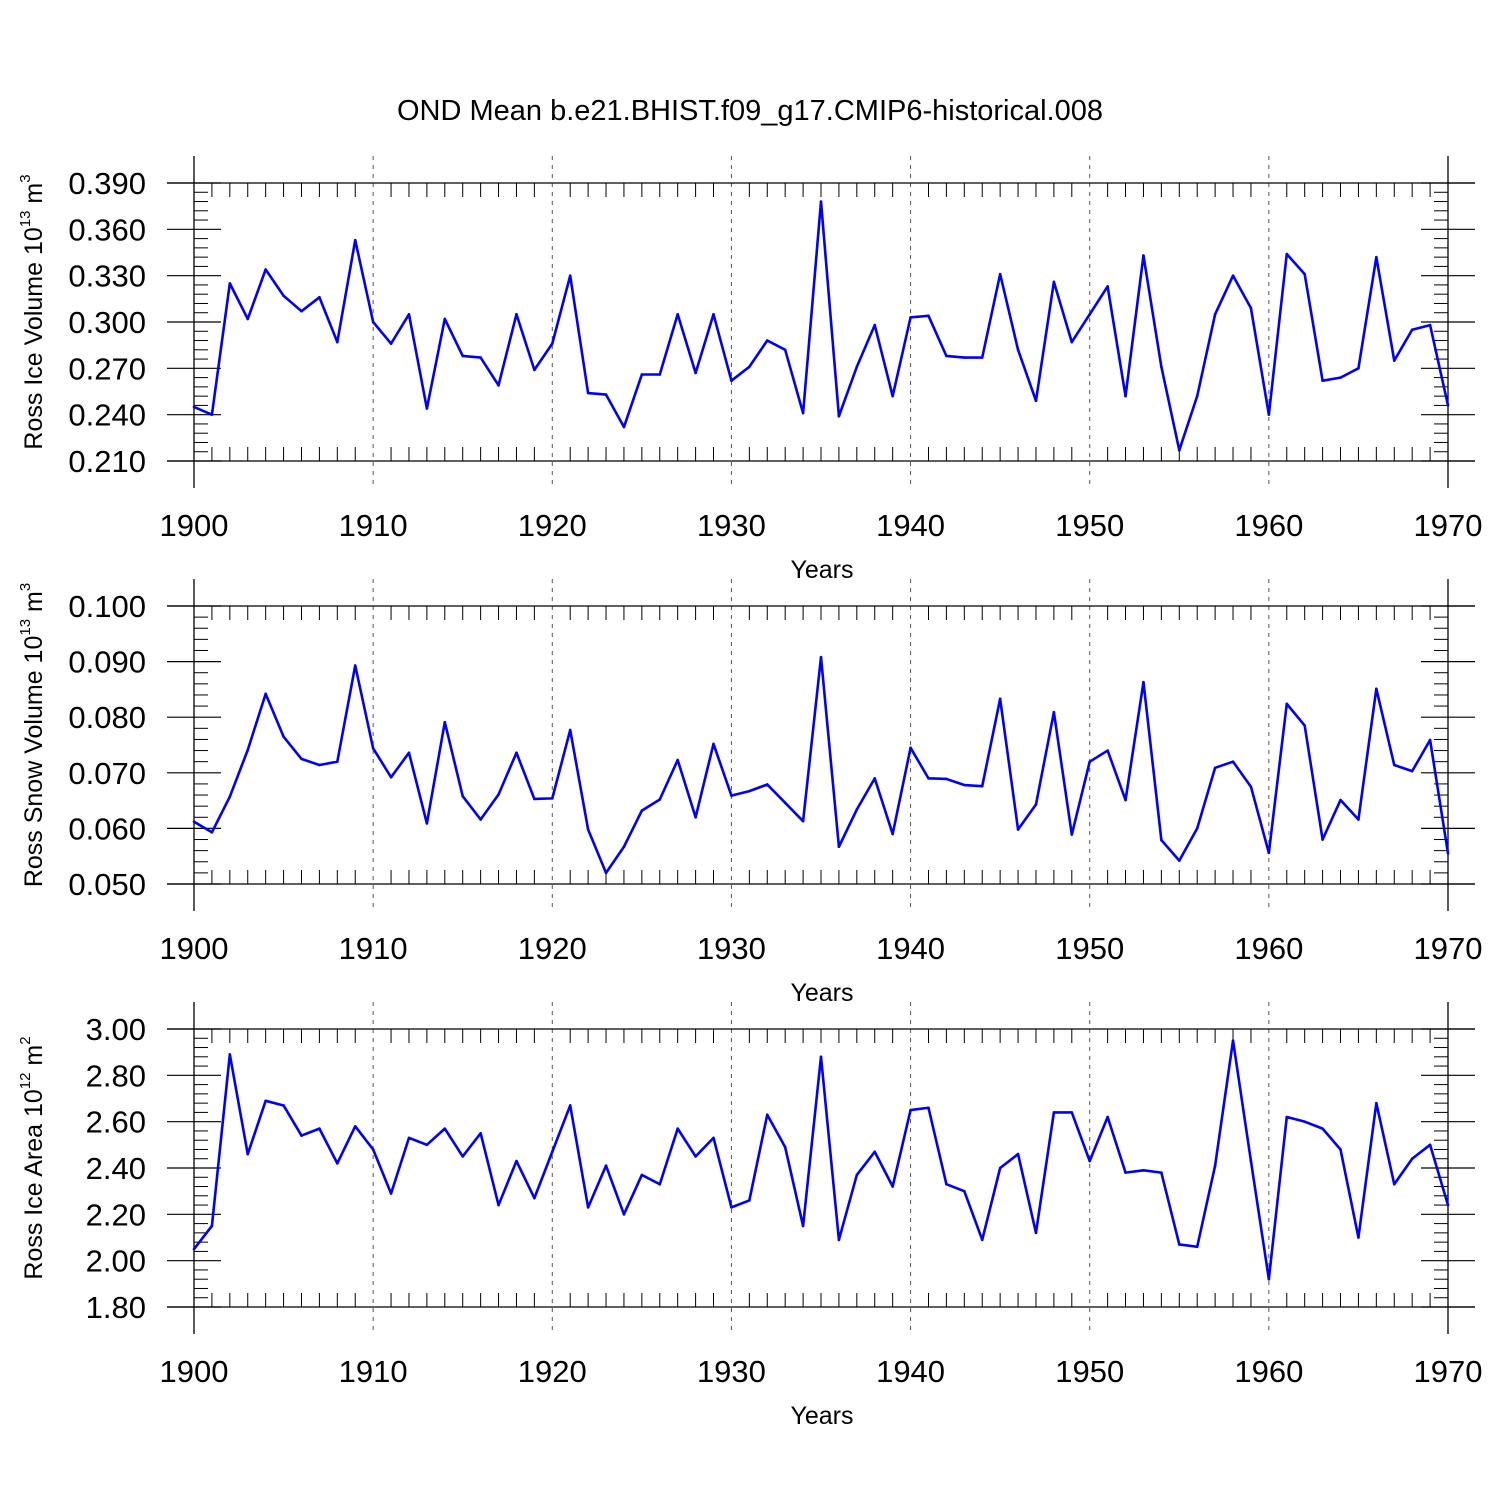 Image resolution: width=1500 pixels, height=1500 pixels. What do you see at coordinates (107, 229) in the screenshot?
I see `y-tick-label: 0.360` at bounding box center [107, 229].